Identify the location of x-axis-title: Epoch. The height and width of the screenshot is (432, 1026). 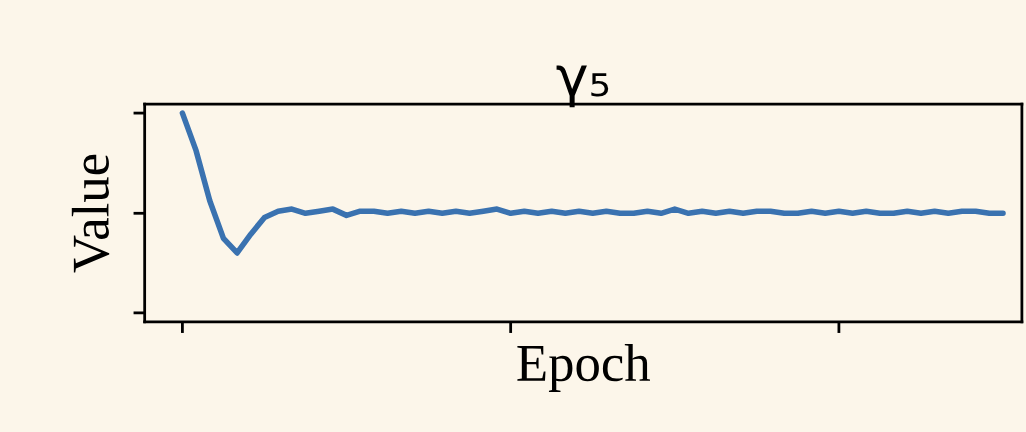
(583, 368).